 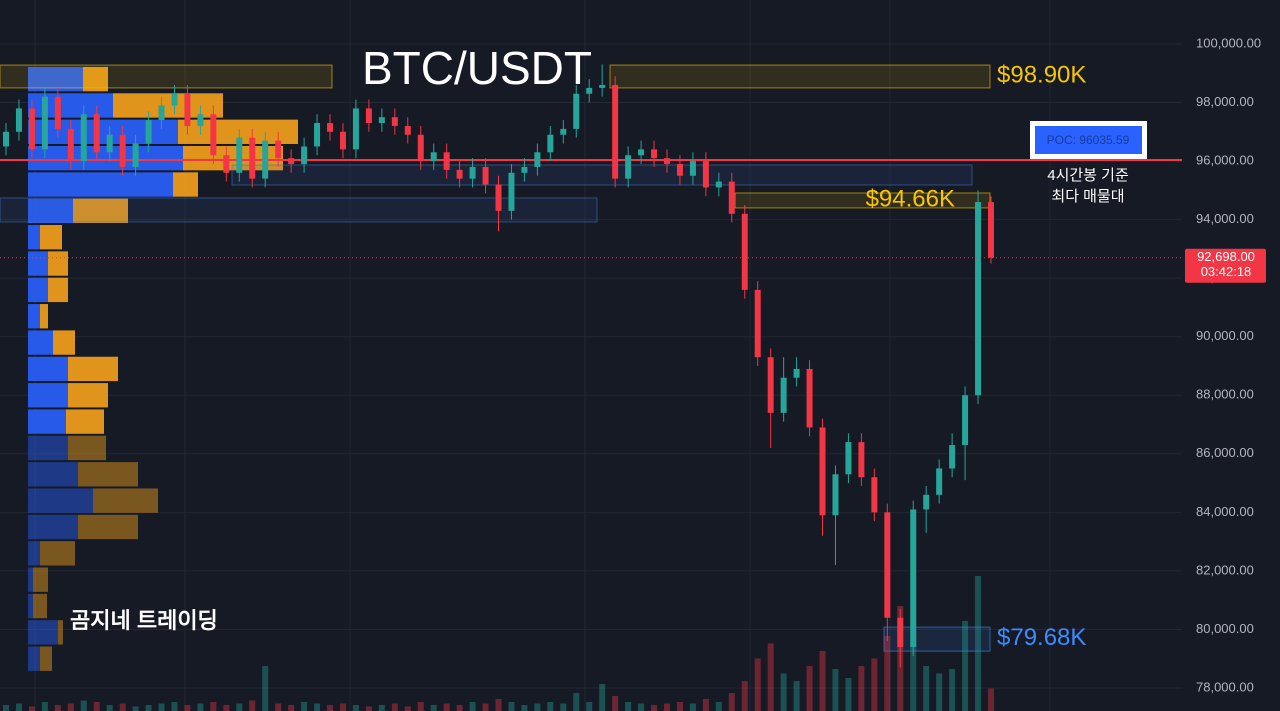 What do you see at coordinates (166, 76) in the screenshot?
I see `zone` at bounding box center [166, 76].